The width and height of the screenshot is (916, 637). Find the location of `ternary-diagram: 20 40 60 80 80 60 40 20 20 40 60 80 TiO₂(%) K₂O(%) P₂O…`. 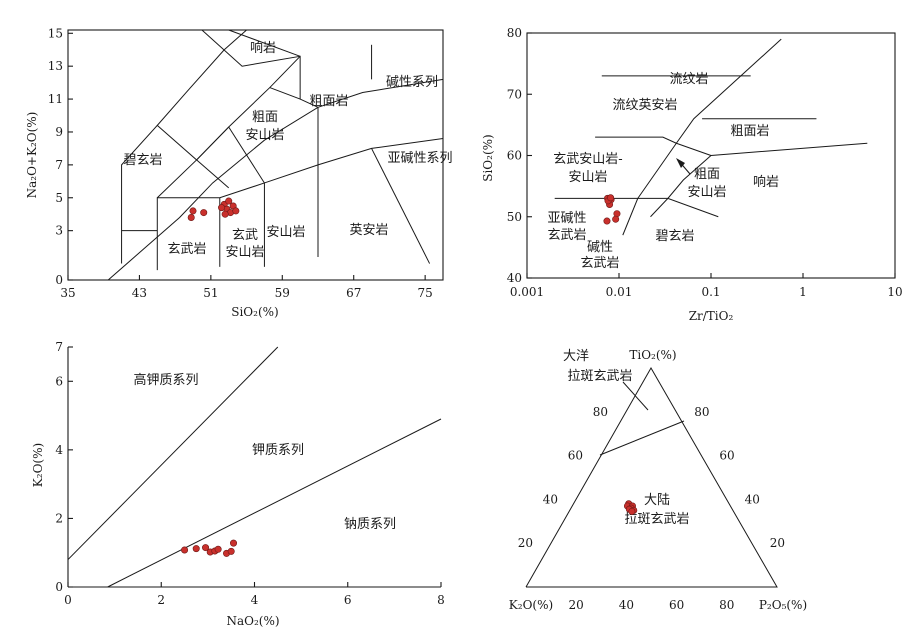

ternary-diagram: 20 40 60 80 80 60 40 20 20 40 60 80 TiO₂(%) K₂O(%) P₂O… is located at coordinates (658, 480).